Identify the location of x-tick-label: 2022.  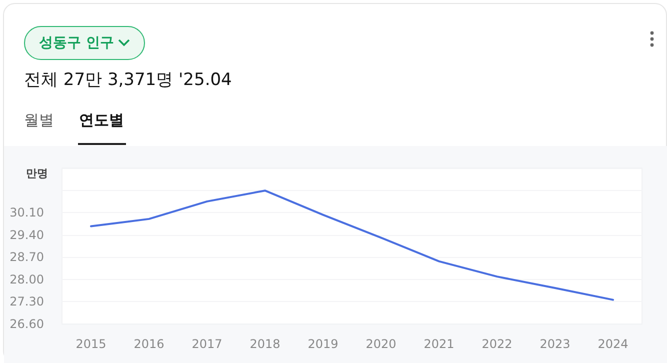
(497, 344).